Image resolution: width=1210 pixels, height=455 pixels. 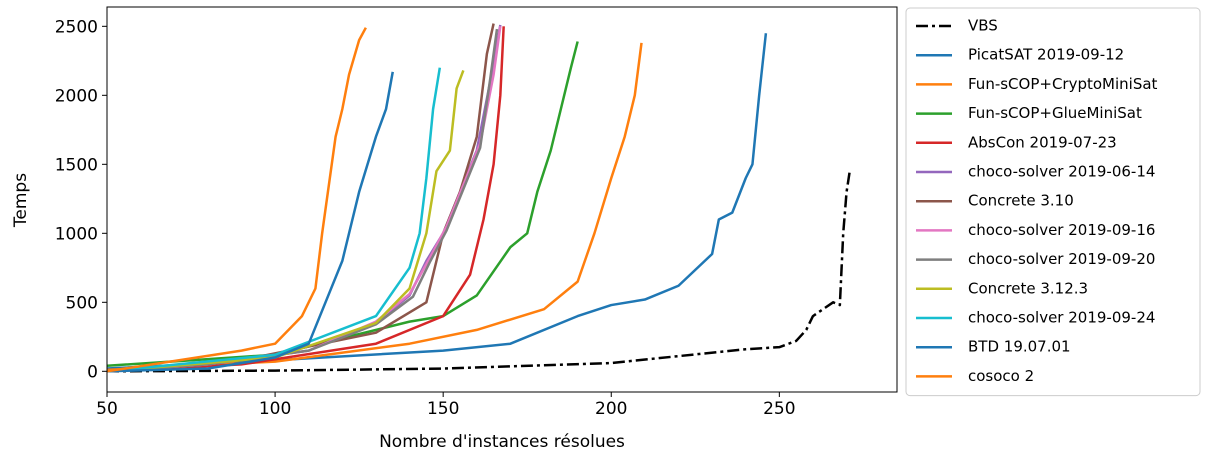 I want to click on y-tick-label: 0, so click(x=92, y=372).